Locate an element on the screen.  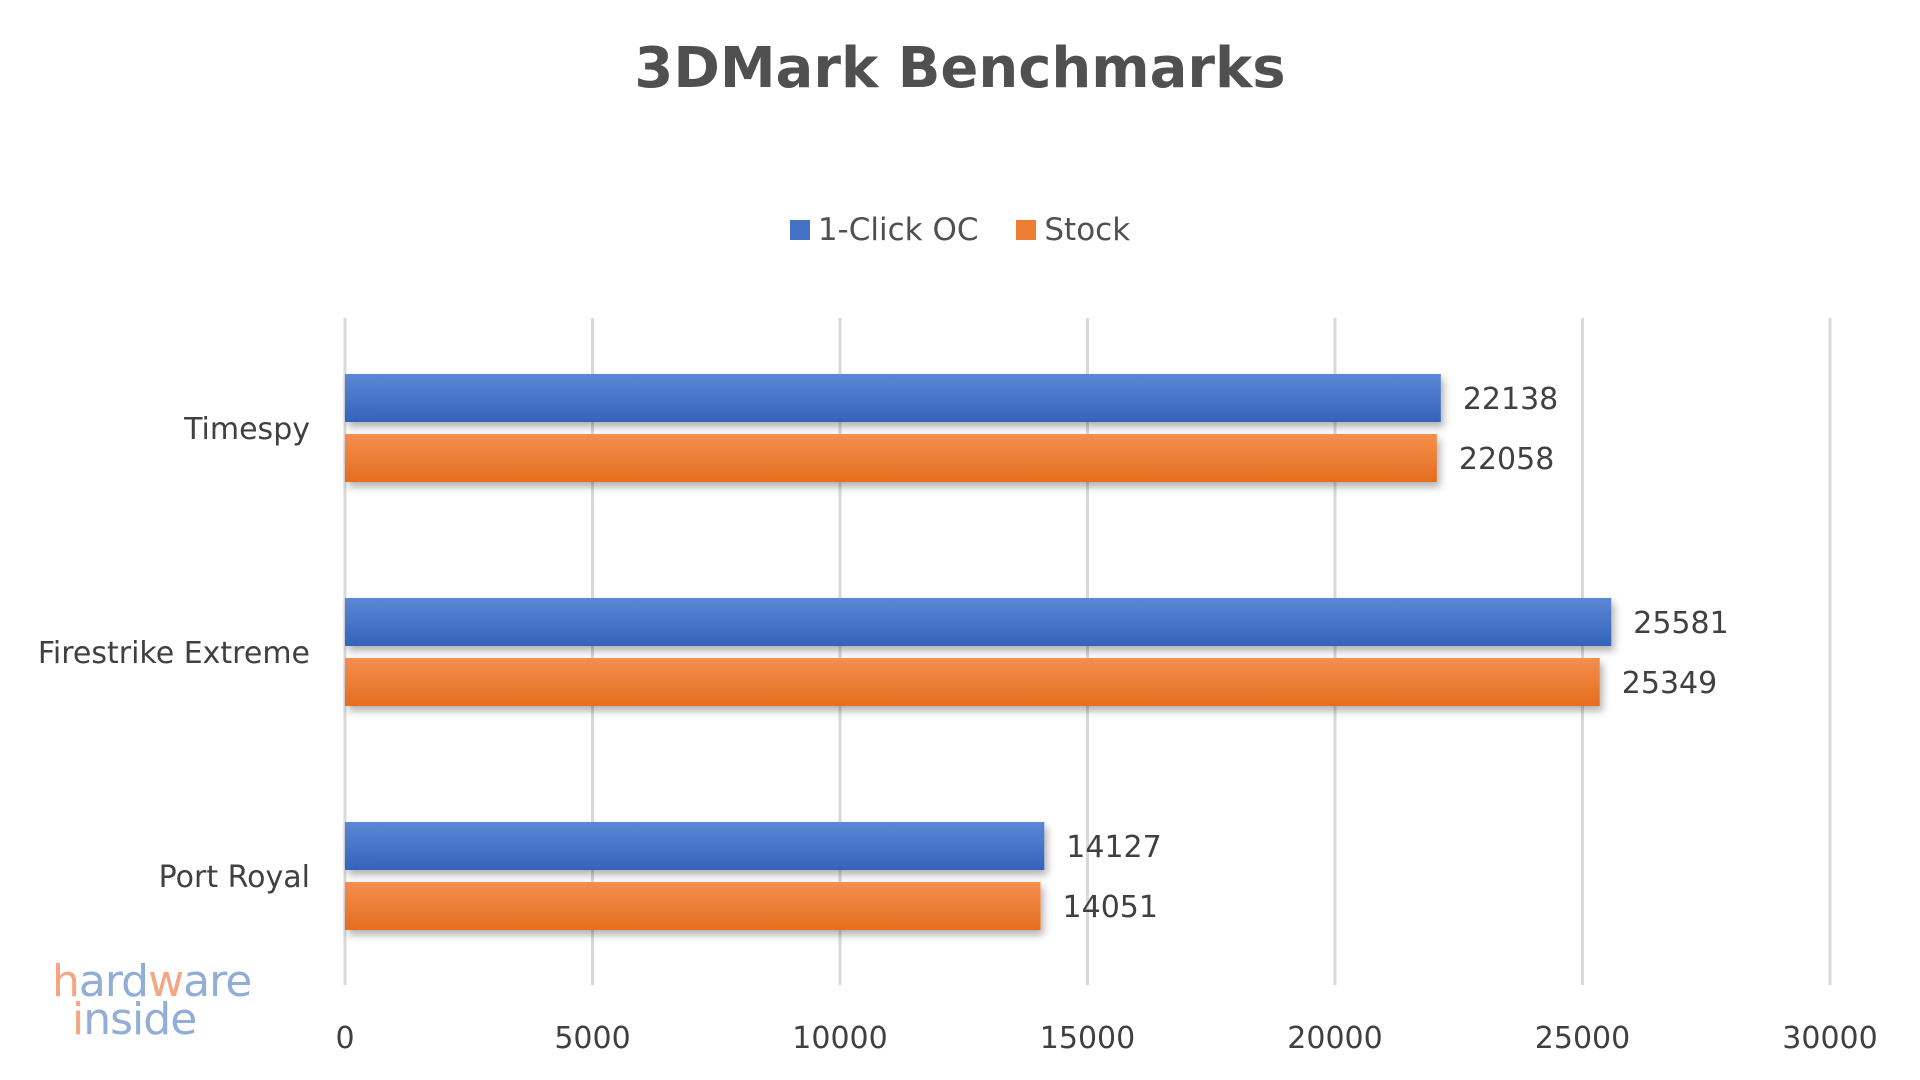
data-label: 22058 is located at coordinates (1506, 459).